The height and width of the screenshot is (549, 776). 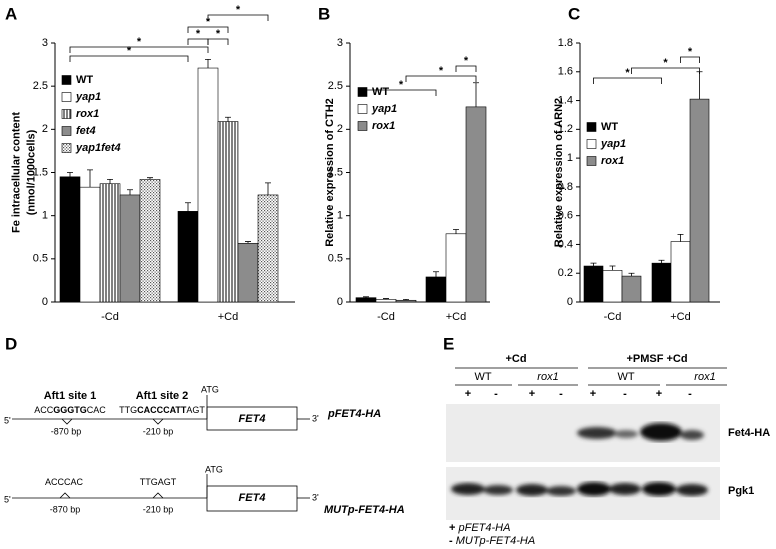 What do you see at coordinates (324, 13) in the screenshot?
I see `panel-label: B` at bounding box center [324, 13].